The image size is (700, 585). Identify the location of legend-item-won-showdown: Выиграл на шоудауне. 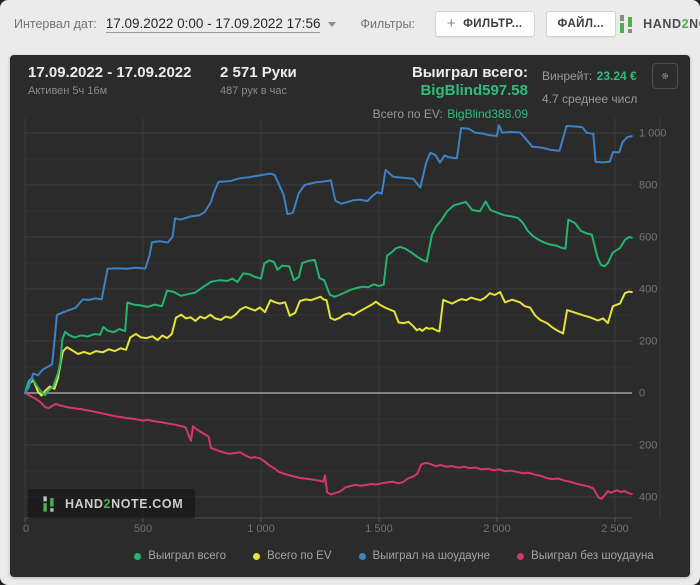
(424, 556).